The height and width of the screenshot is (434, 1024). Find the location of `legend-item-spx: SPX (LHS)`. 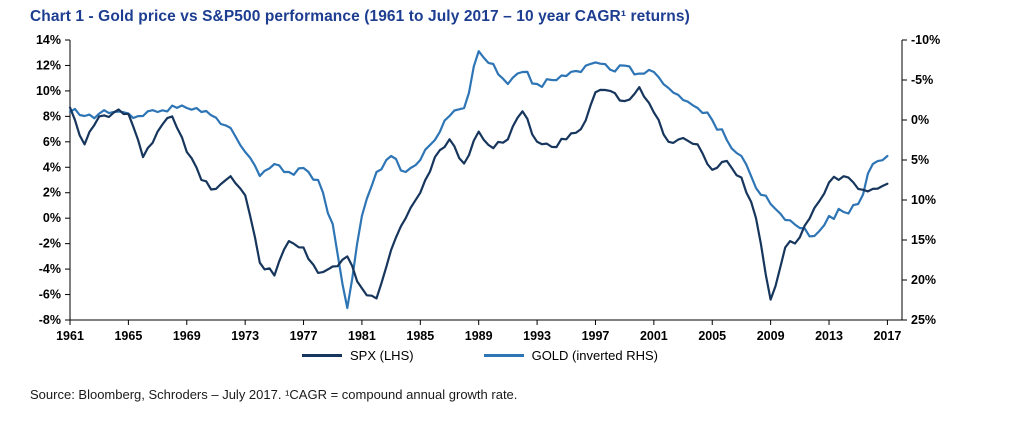

legend-item-spx: SPX (LHS) is located at coordinates (358, 355).